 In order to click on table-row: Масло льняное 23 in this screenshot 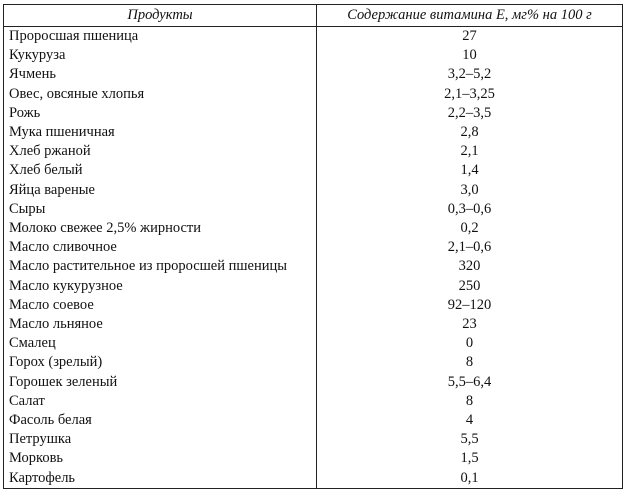, I will do `click(313, 325)`.